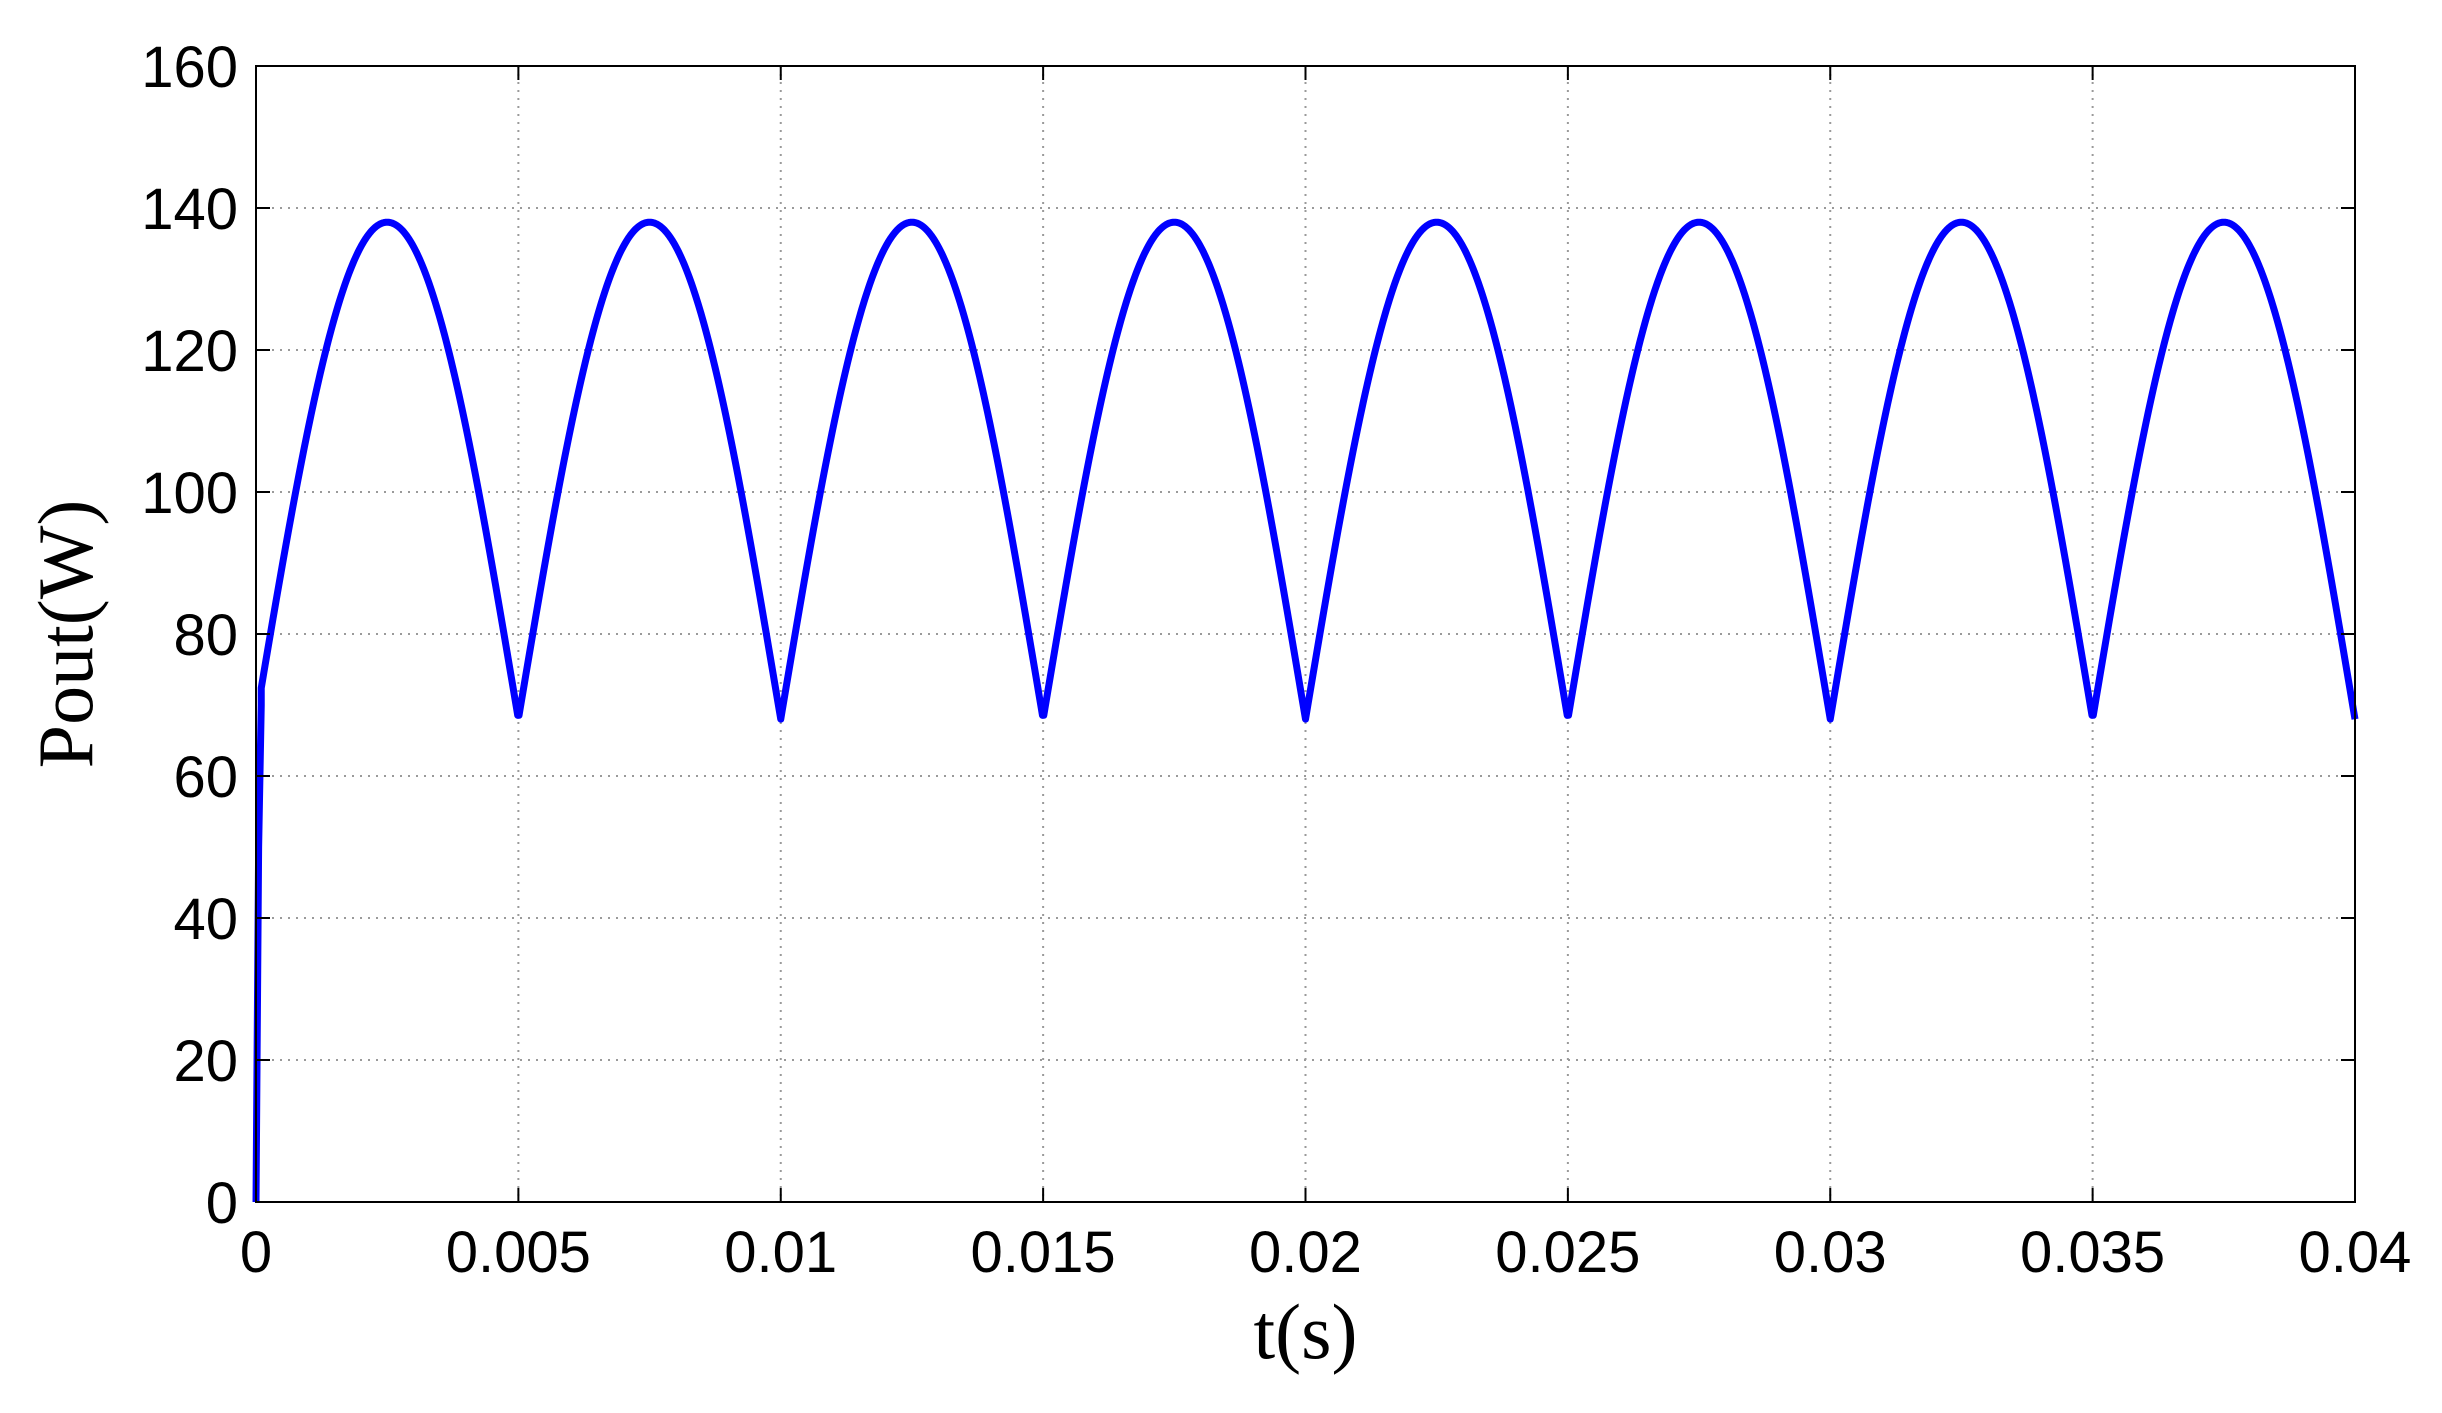 The width and height of the screenshot is (2442, 1413). I want to click on x-axis-label: t(s), so click(1306, 1331).